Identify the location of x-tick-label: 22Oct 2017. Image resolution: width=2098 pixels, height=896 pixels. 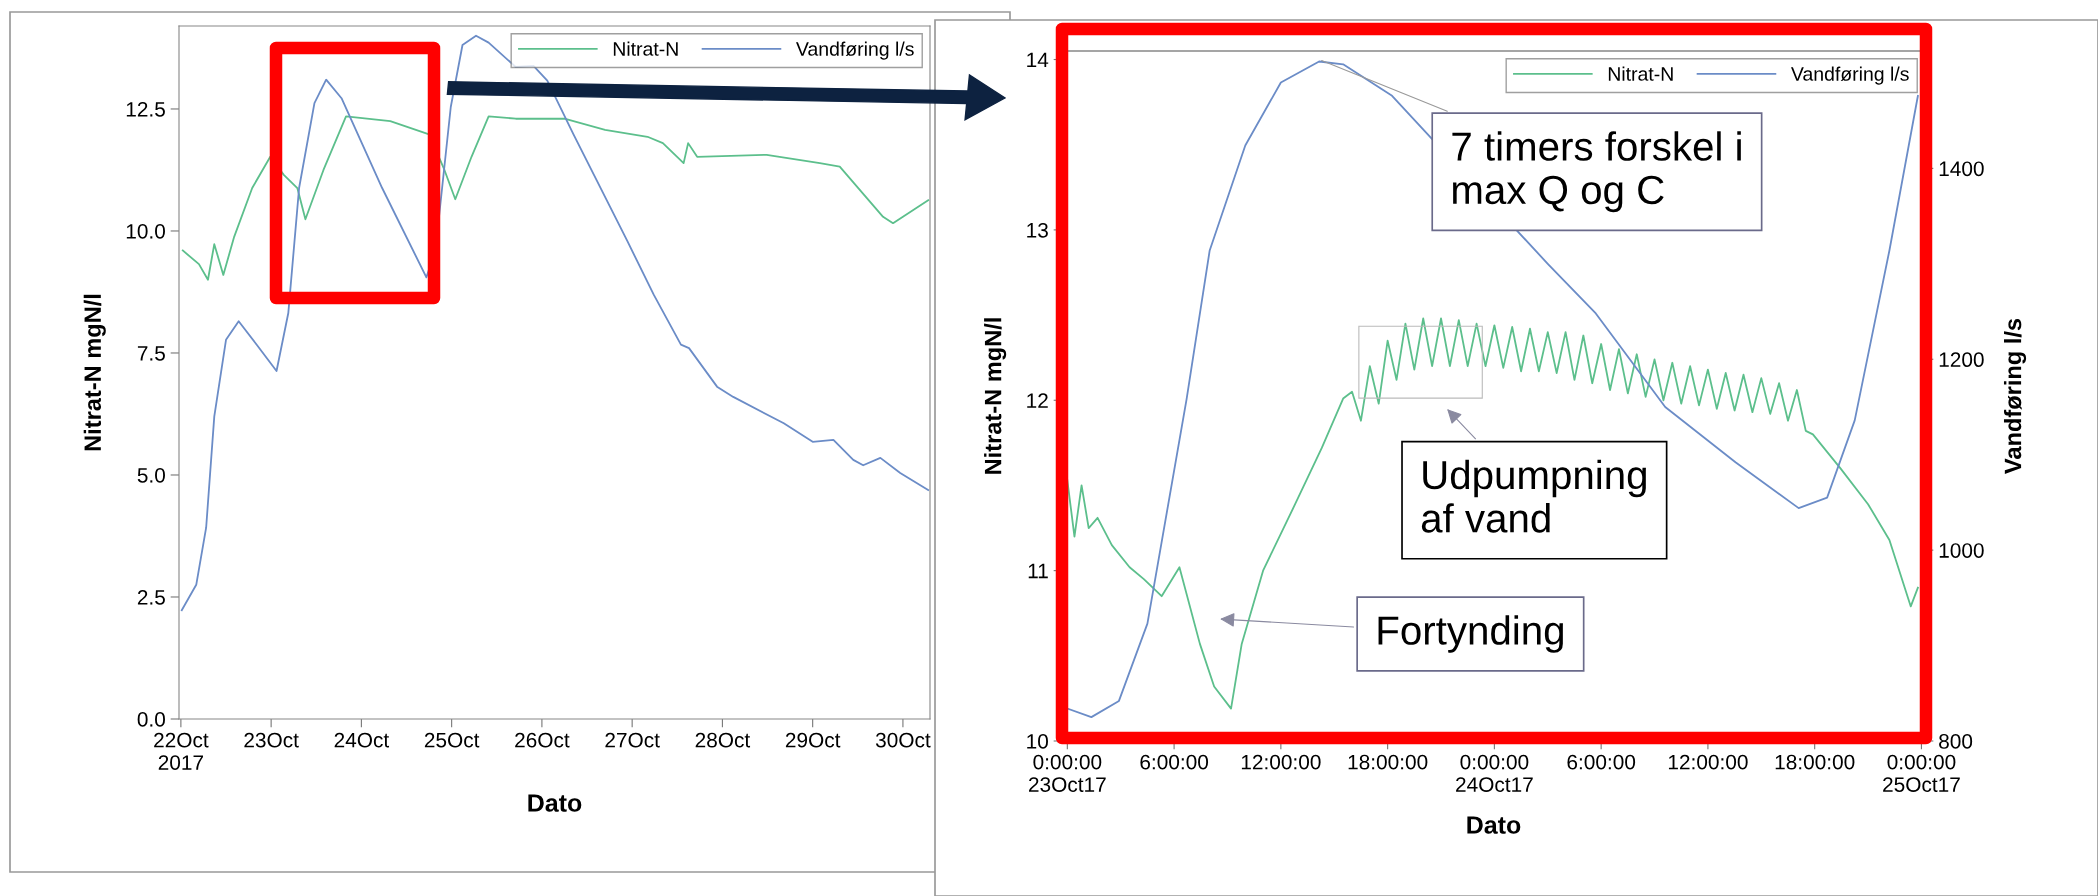
(181, 751).